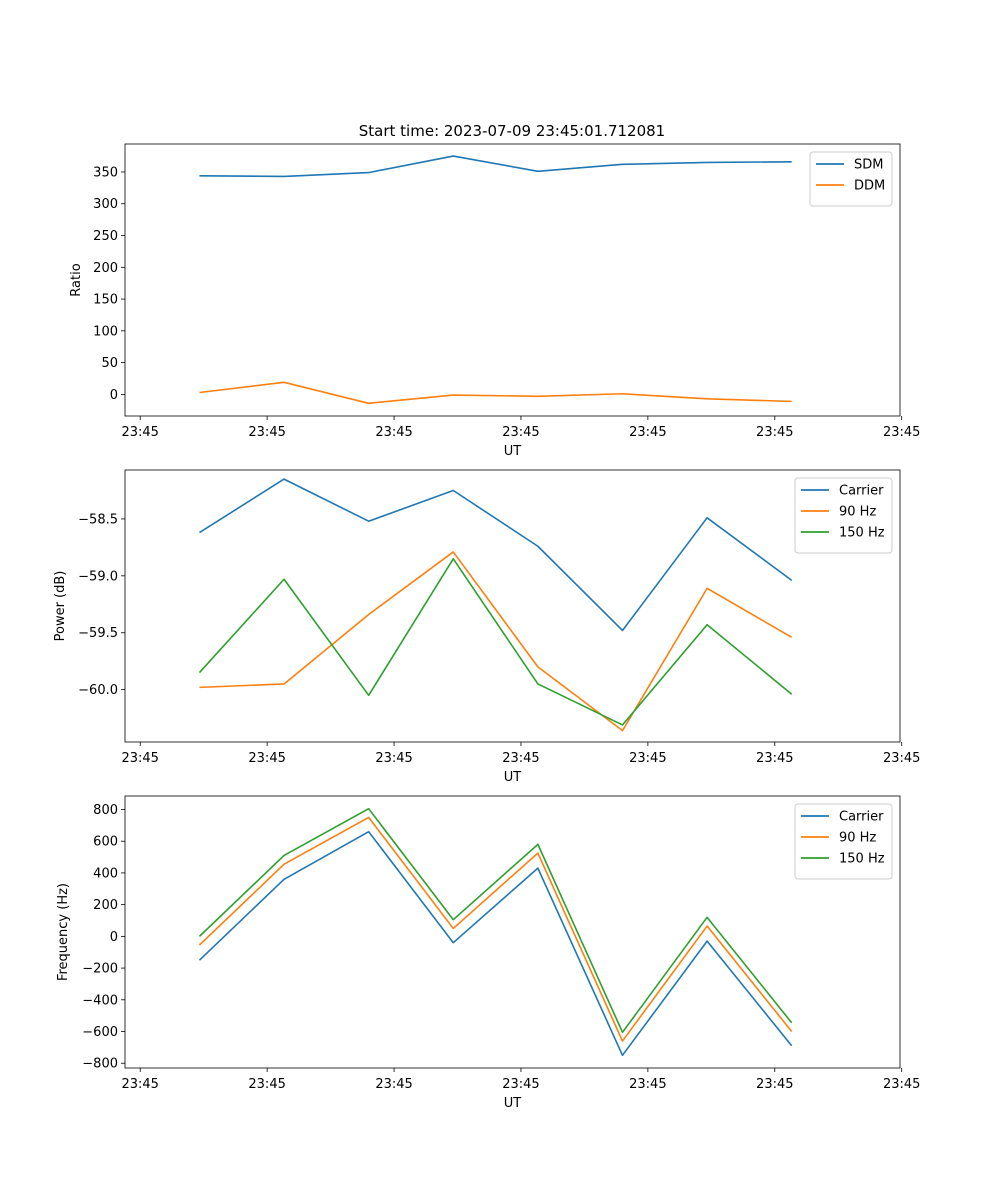  I want to click on legend-label: DDM, so click(869, 186).